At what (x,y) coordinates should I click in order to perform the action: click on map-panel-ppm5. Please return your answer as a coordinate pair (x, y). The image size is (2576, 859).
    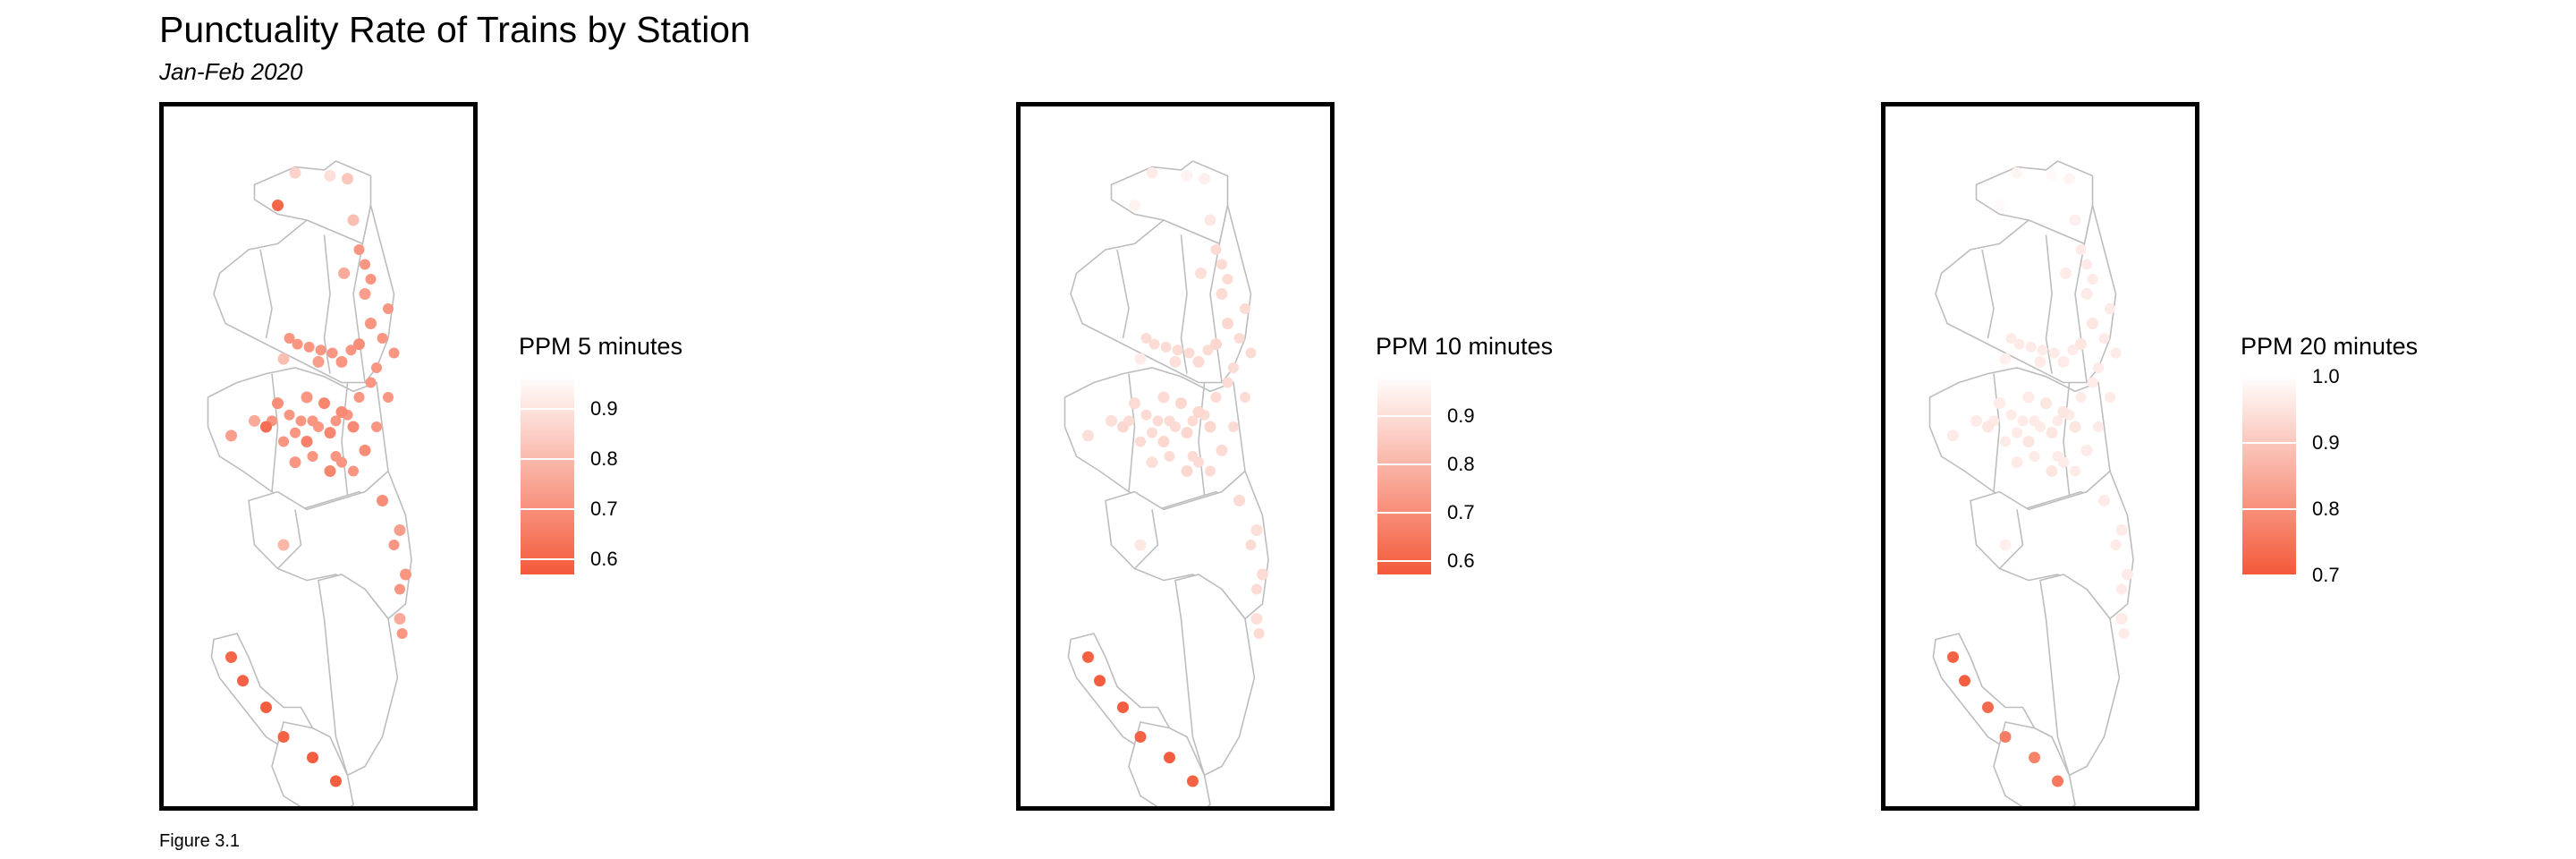
    Looking at the image, I should click on (318, 456).